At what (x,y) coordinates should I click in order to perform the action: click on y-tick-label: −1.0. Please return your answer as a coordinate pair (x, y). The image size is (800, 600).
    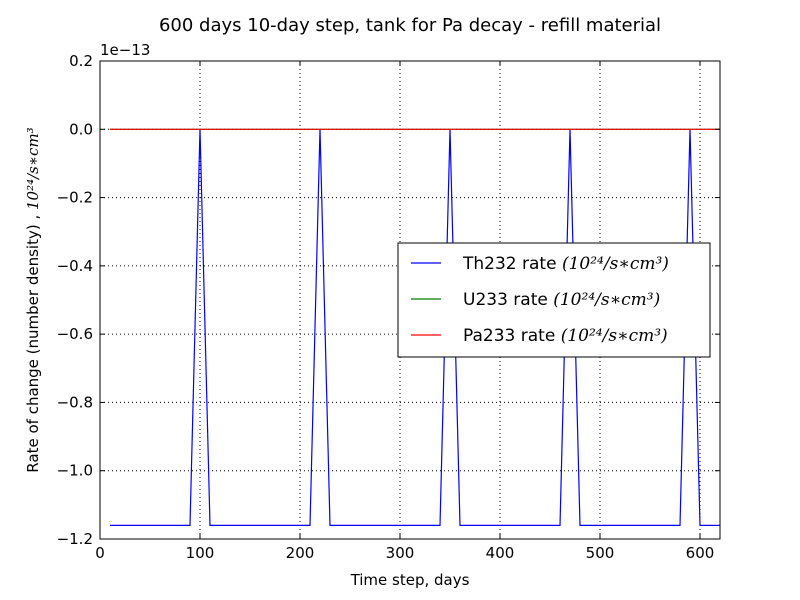
    Looking at the image, I should click on (75, 471).